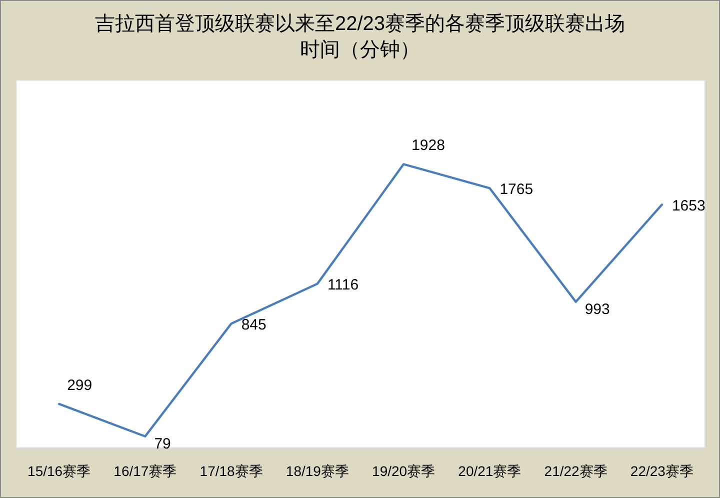 The height and width of the screenshot is (498, 720). Describe the element at coordinates (517, 189) in the screenshot. I see `data-label: 1765` at that location.